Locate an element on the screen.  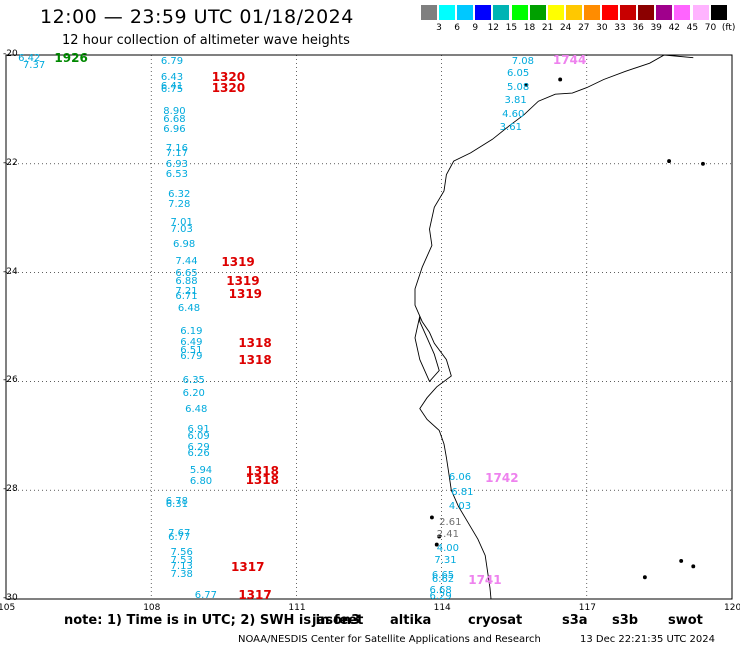
scale-tick: 33 is located at coordinates (620, 28).